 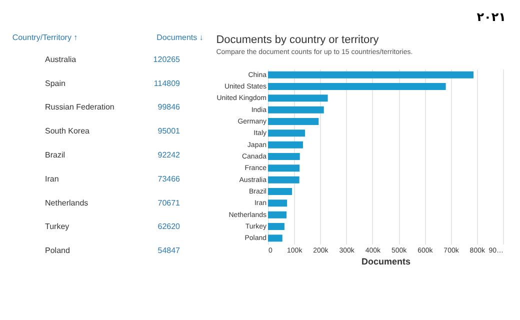 What do you see at coordinates (167, 83) in the screenshot?
I see `data-label: 114809` at bounding box center [167, 83].